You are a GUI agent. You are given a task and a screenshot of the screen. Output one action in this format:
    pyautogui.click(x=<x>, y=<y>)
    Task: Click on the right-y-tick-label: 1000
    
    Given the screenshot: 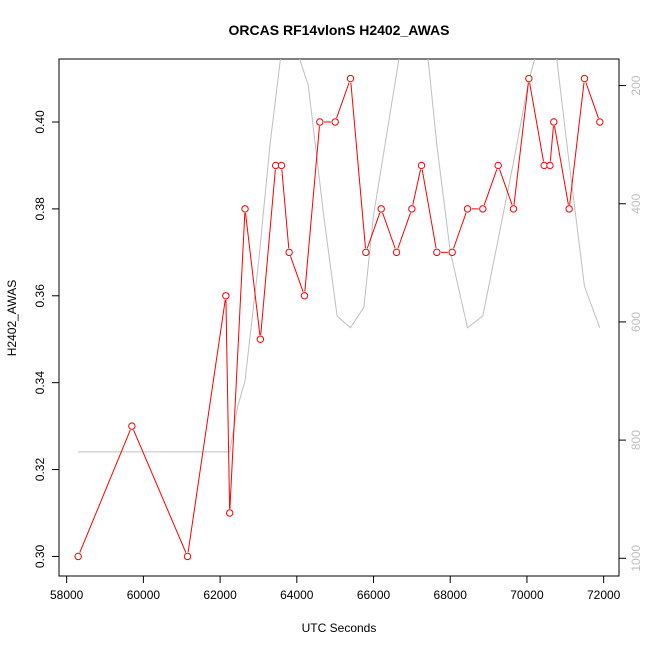 What is the action you would take?
    pyautogui.click(x=636, y=558)
    